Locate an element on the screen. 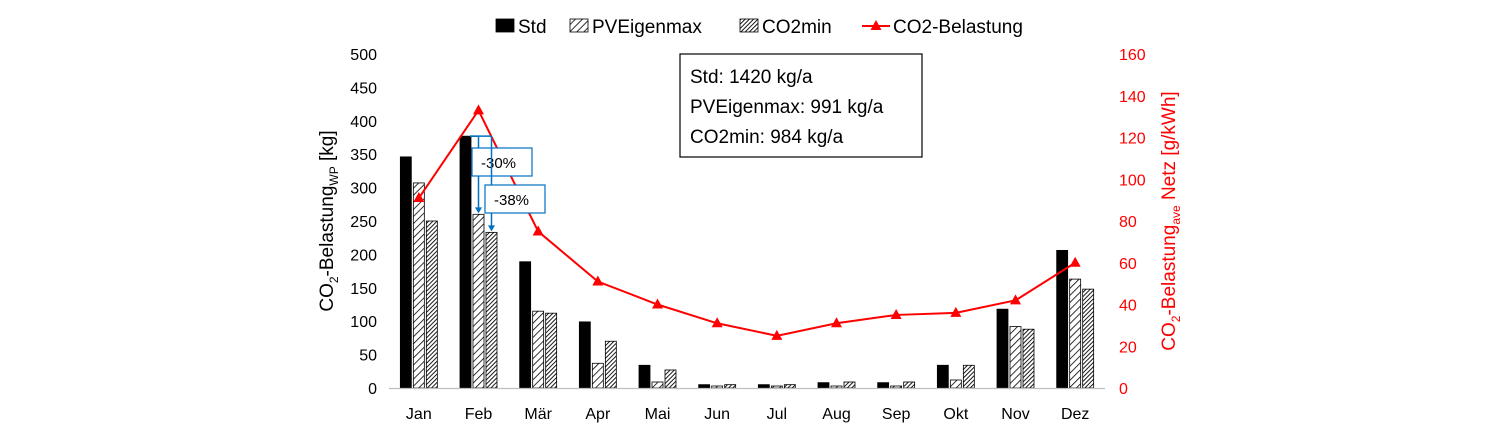  x-tick-label: Sep is located at coordinates (896, 414).